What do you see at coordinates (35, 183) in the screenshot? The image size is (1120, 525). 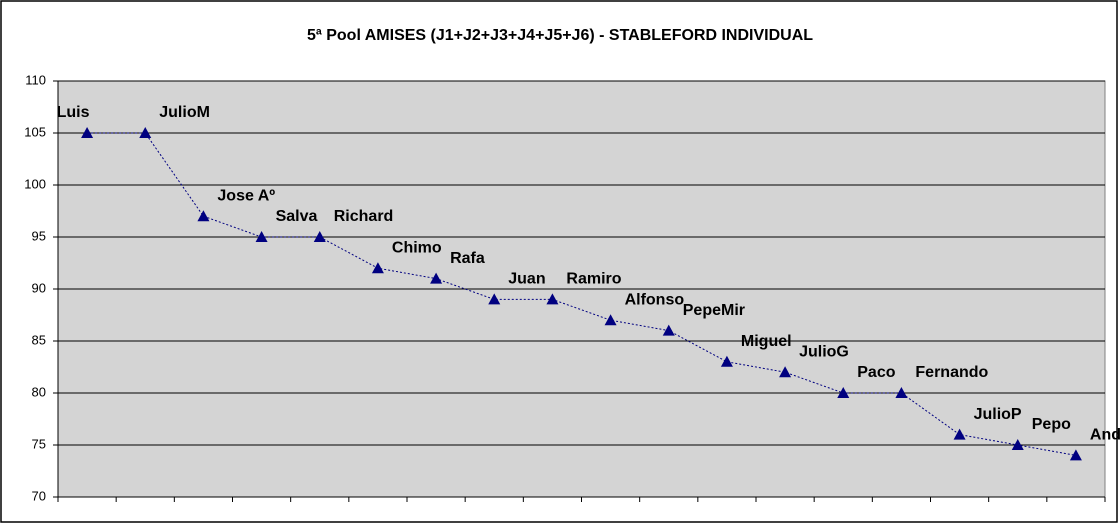 I see `y-tick-label: 100` at bounding box center [35, 183].